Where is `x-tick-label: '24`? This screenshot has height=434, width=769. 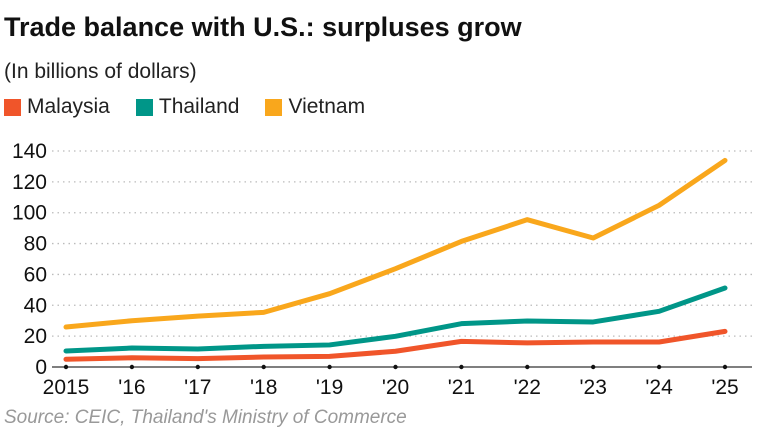 x-tick-label: '24 is located at coordinates (659, 387).